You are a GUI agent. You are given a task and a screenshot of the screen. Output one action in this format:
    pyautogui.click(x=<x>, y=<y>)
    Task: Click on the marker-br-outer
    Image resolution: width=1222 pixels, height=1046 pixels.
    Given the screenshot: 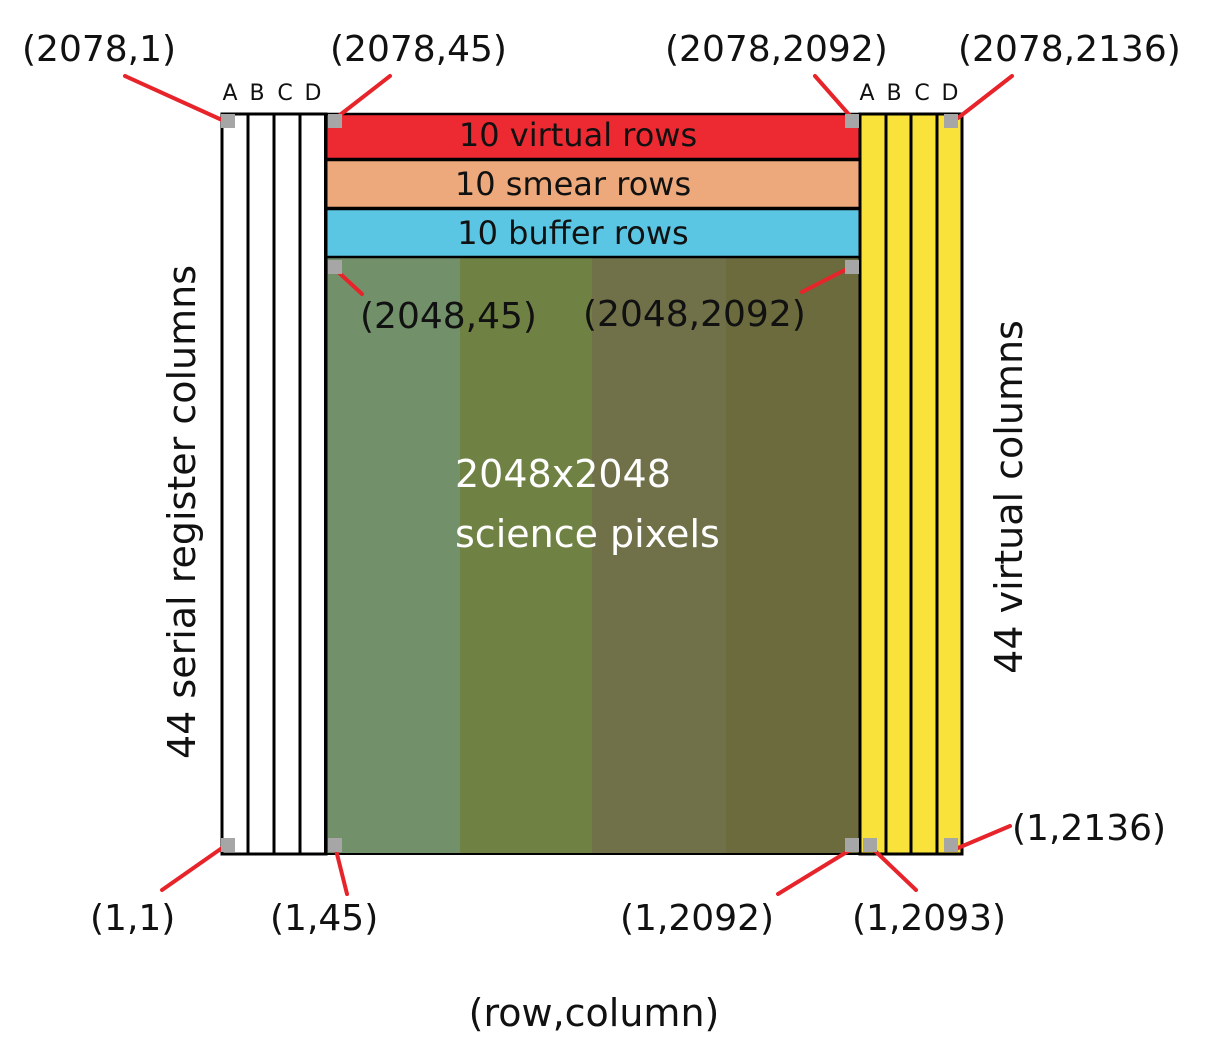 What is the action you would take?
    pyautogui.click(x=951, y=845)
    